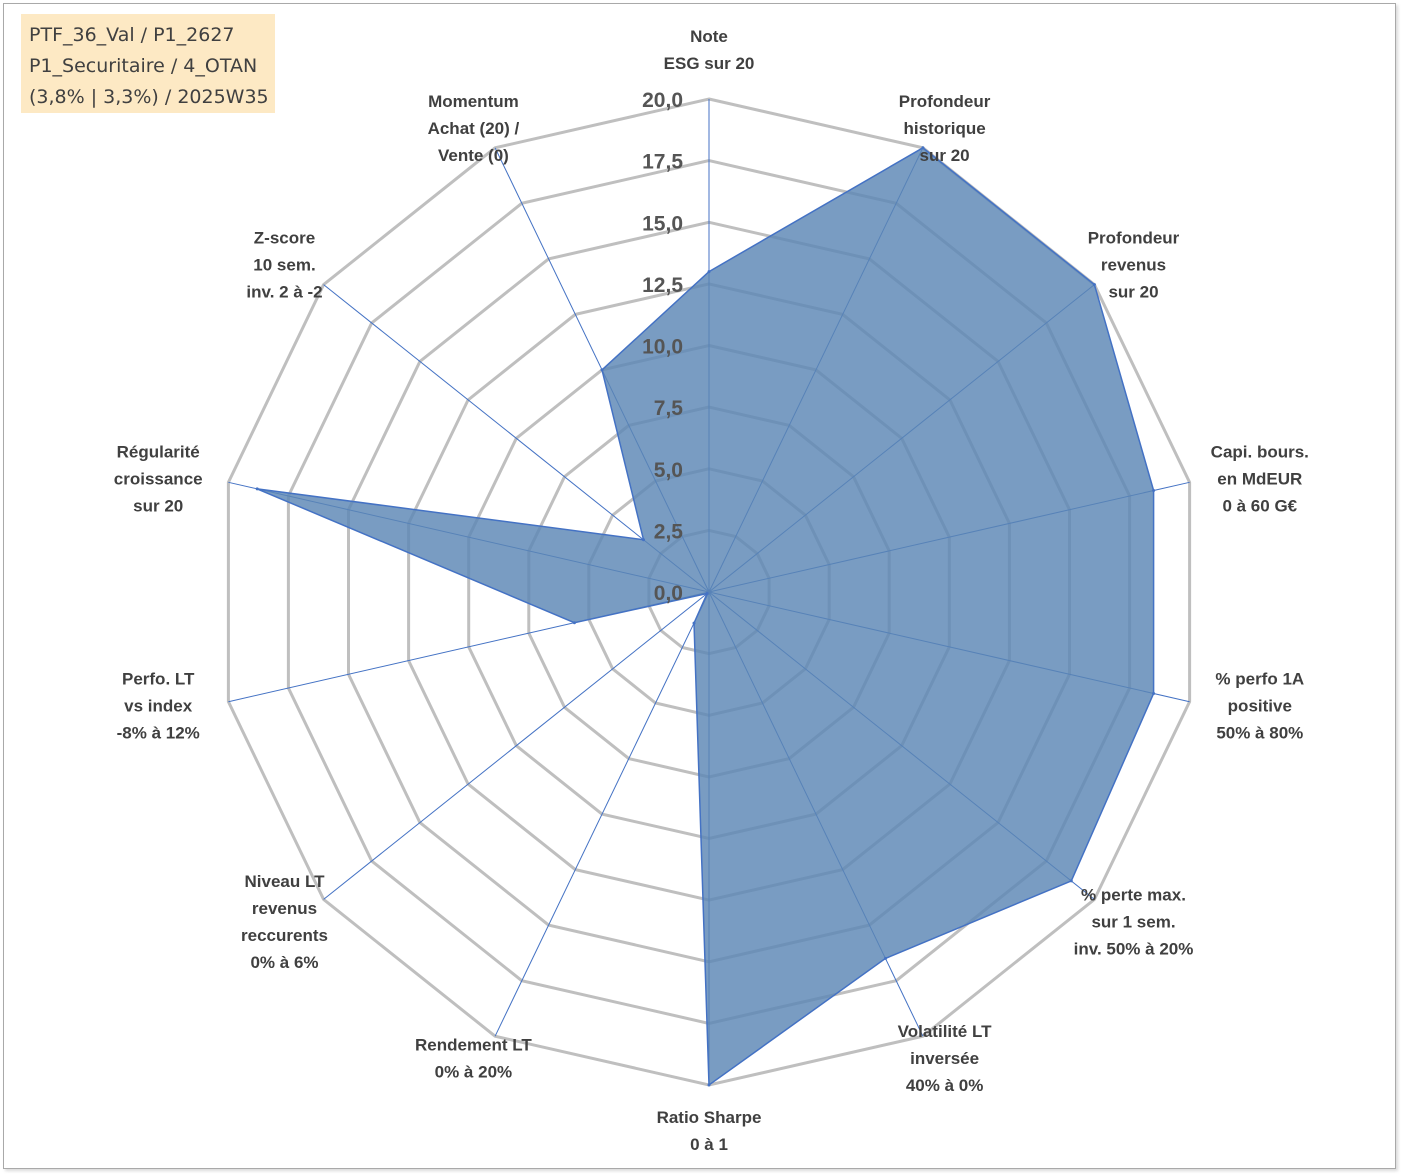  I want to click on axis-label-line: Niveau LT, so click(285, 881).